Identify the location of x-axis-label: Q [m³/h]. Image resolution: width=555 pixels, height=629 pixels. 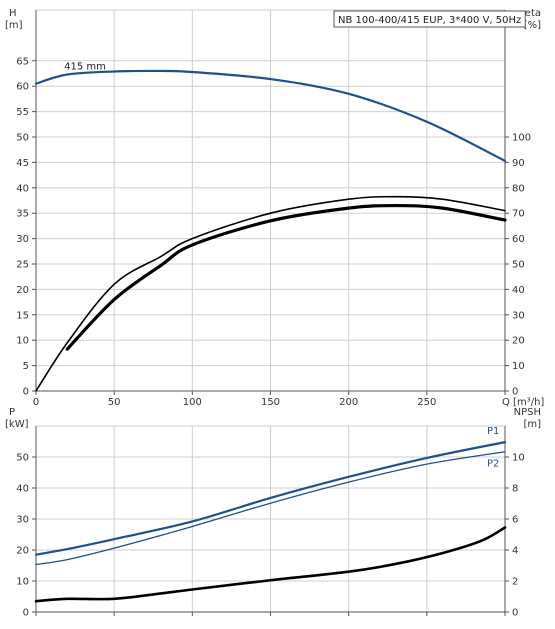
(523, 402).